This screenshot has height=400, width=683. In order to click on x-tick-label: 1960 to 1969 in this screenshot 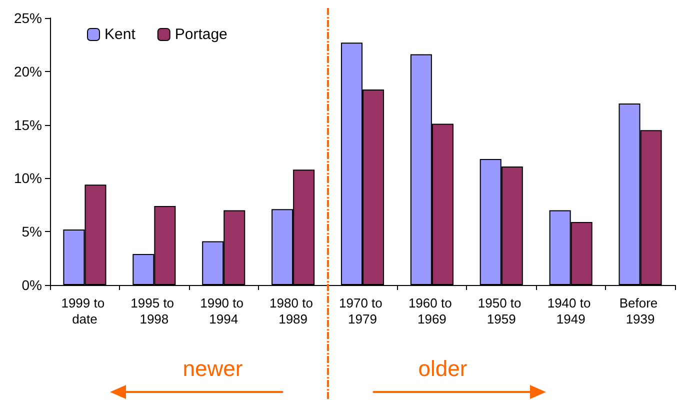, I will do `click(432, 311)`.